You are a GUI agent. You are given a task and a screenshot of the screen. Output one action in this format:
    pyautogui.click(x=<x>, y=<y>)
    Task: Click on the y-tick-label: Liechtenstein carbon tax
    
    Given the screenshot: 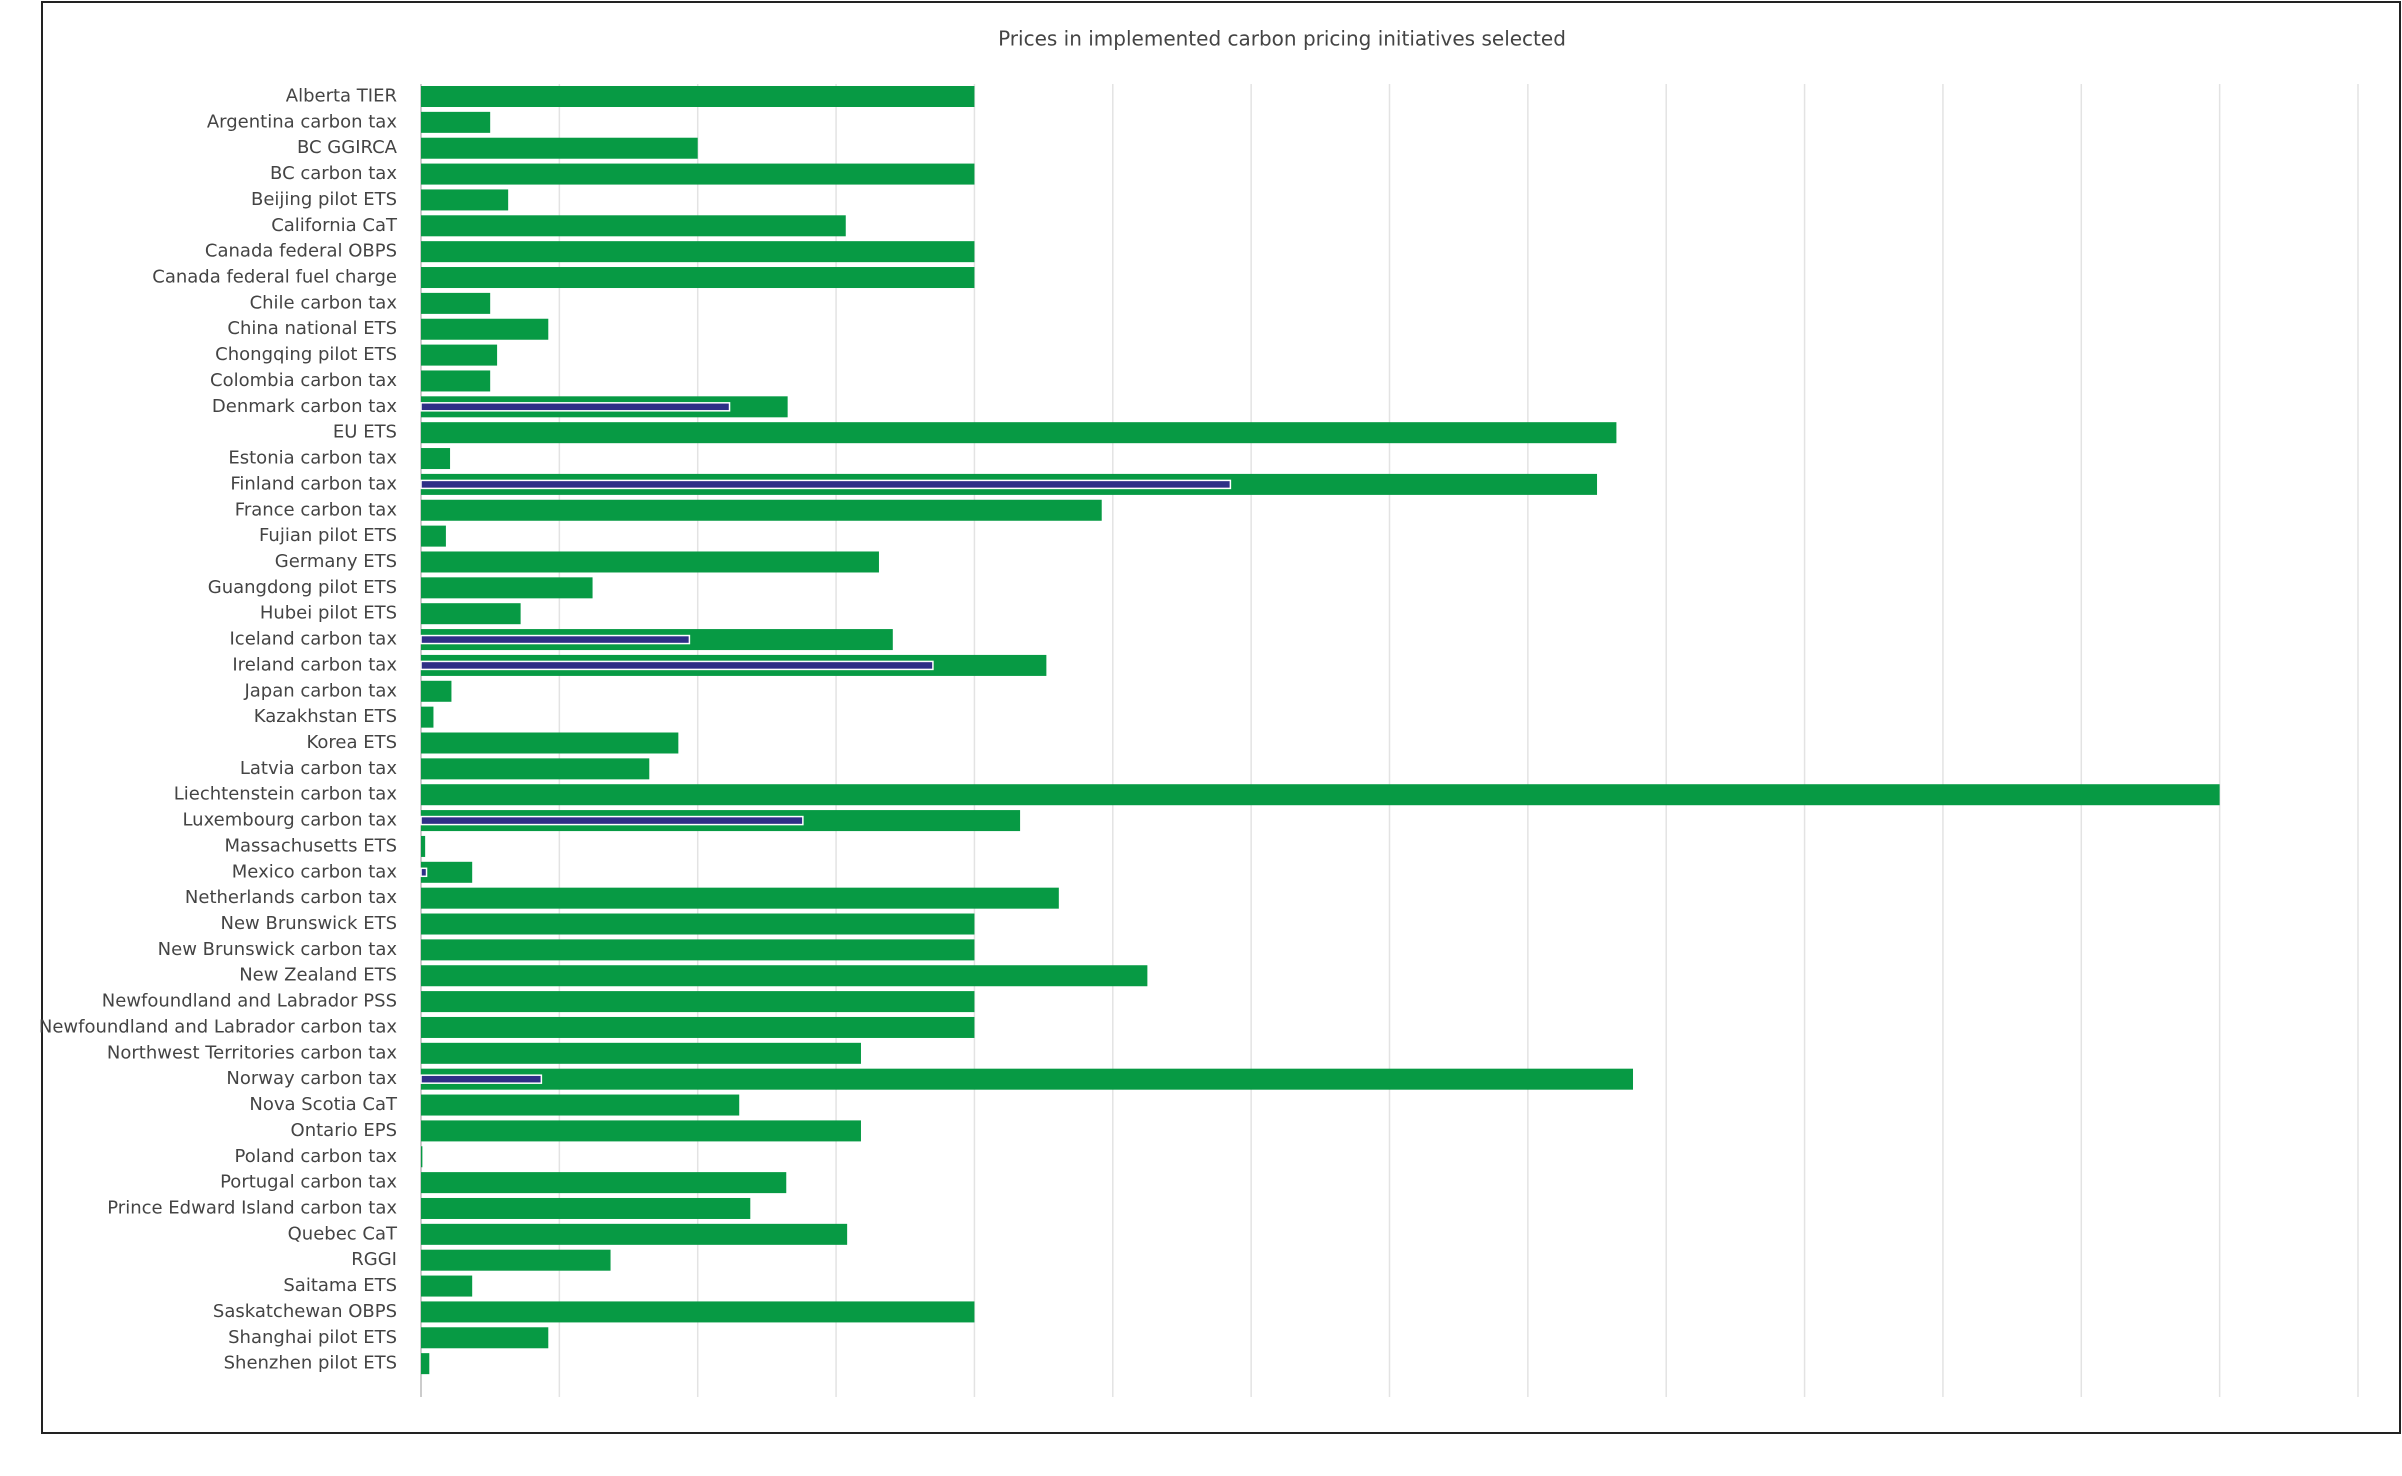 What is the action you would take?
    pyautogui.click(x=286, y=794)
    